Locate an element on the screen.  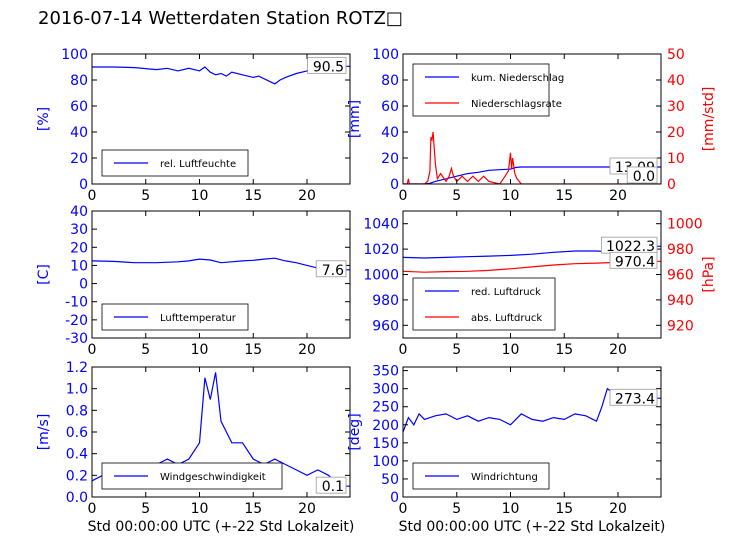
y-tick-label: 1040 is located at coordinates (381, 225).